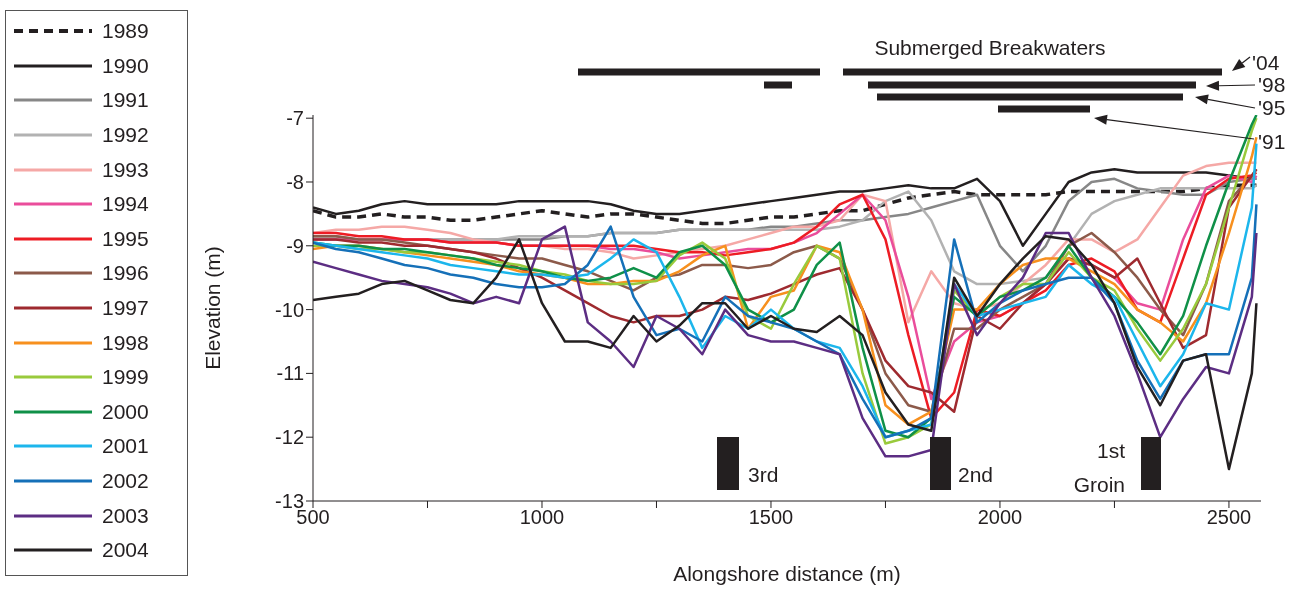  What do you see at coordinates (125, 515) in the screenshot?
I see `legend-label: 2003` at bounding box center [125, 515].